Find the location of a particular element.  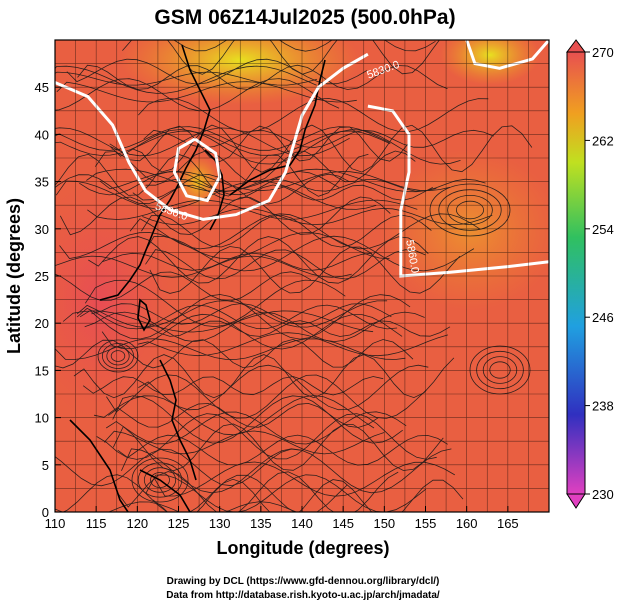

y-tick-label: 5 is located at coordinates (45, 465).